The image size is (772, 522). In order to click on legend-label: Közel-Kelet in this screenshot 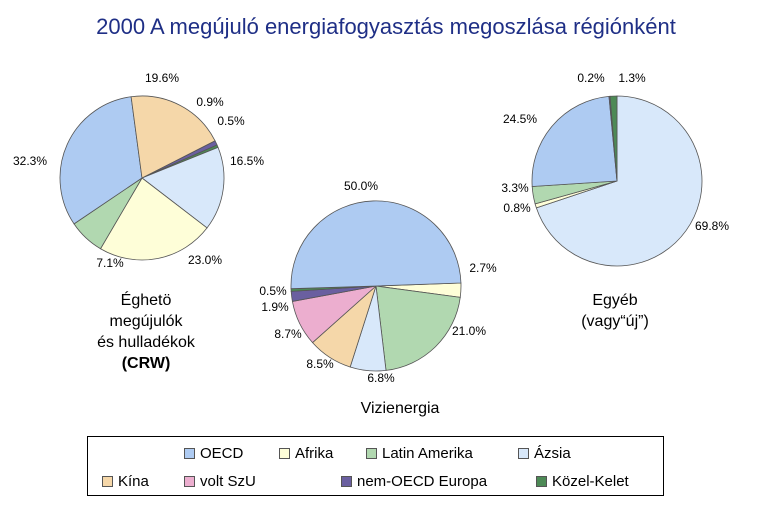, I will do `click(590, 481)`.